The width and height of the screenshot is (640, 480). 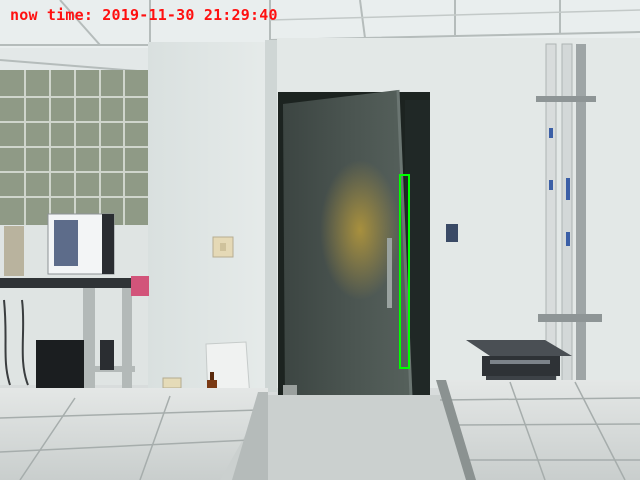 I want to click on detection-bounding-box, so click(x=404, y=271).